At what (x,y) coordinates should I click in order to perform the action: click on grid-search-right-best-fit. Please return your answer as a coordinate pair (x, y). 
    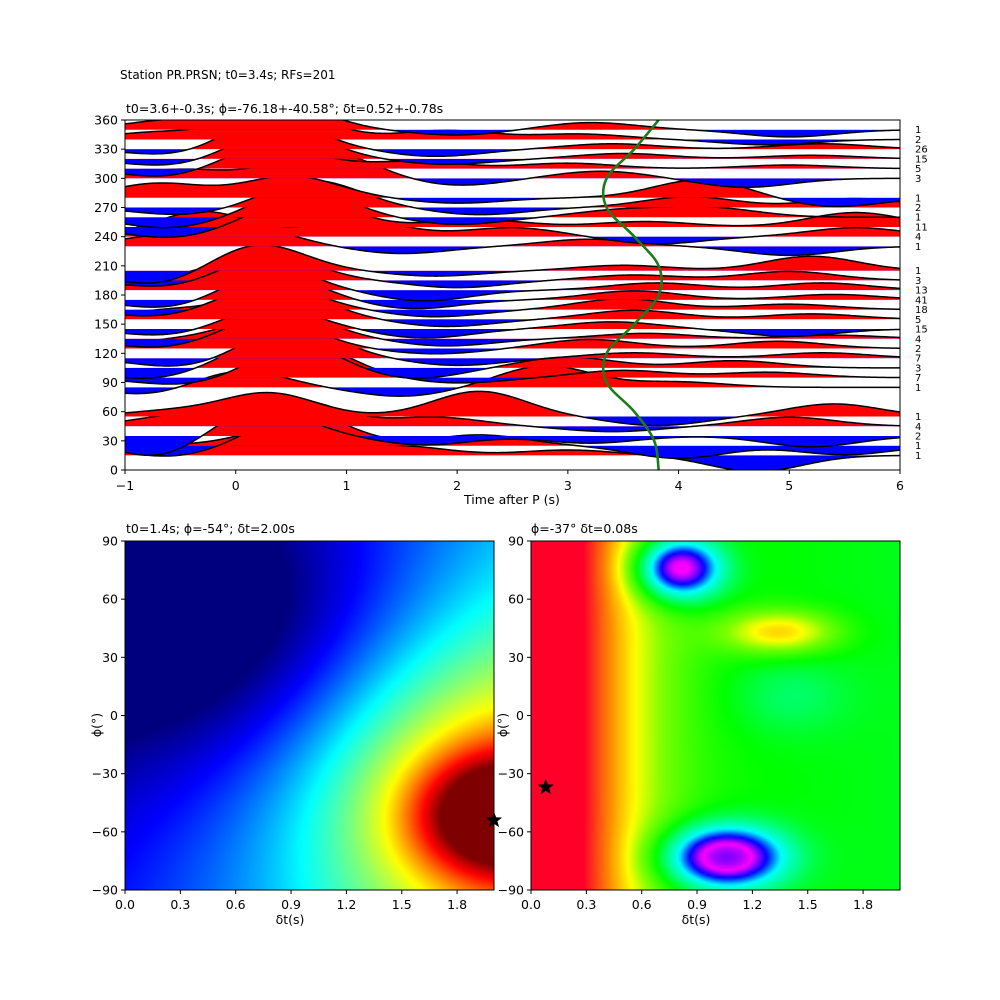
    Looking at the image, I should click on (546, 786).